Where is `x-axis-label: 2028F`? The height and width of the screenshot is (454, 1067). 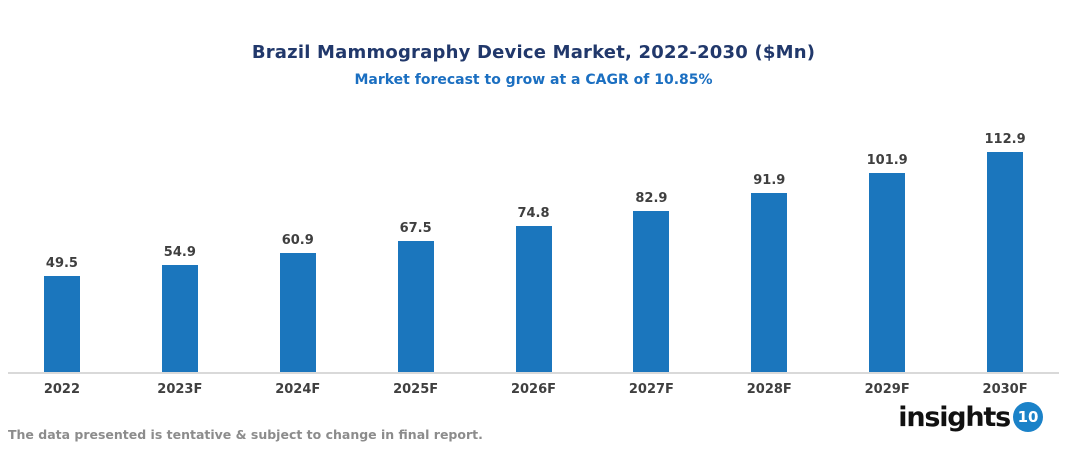 x-axis-label: 2028F is located at coordinates (769, 389).